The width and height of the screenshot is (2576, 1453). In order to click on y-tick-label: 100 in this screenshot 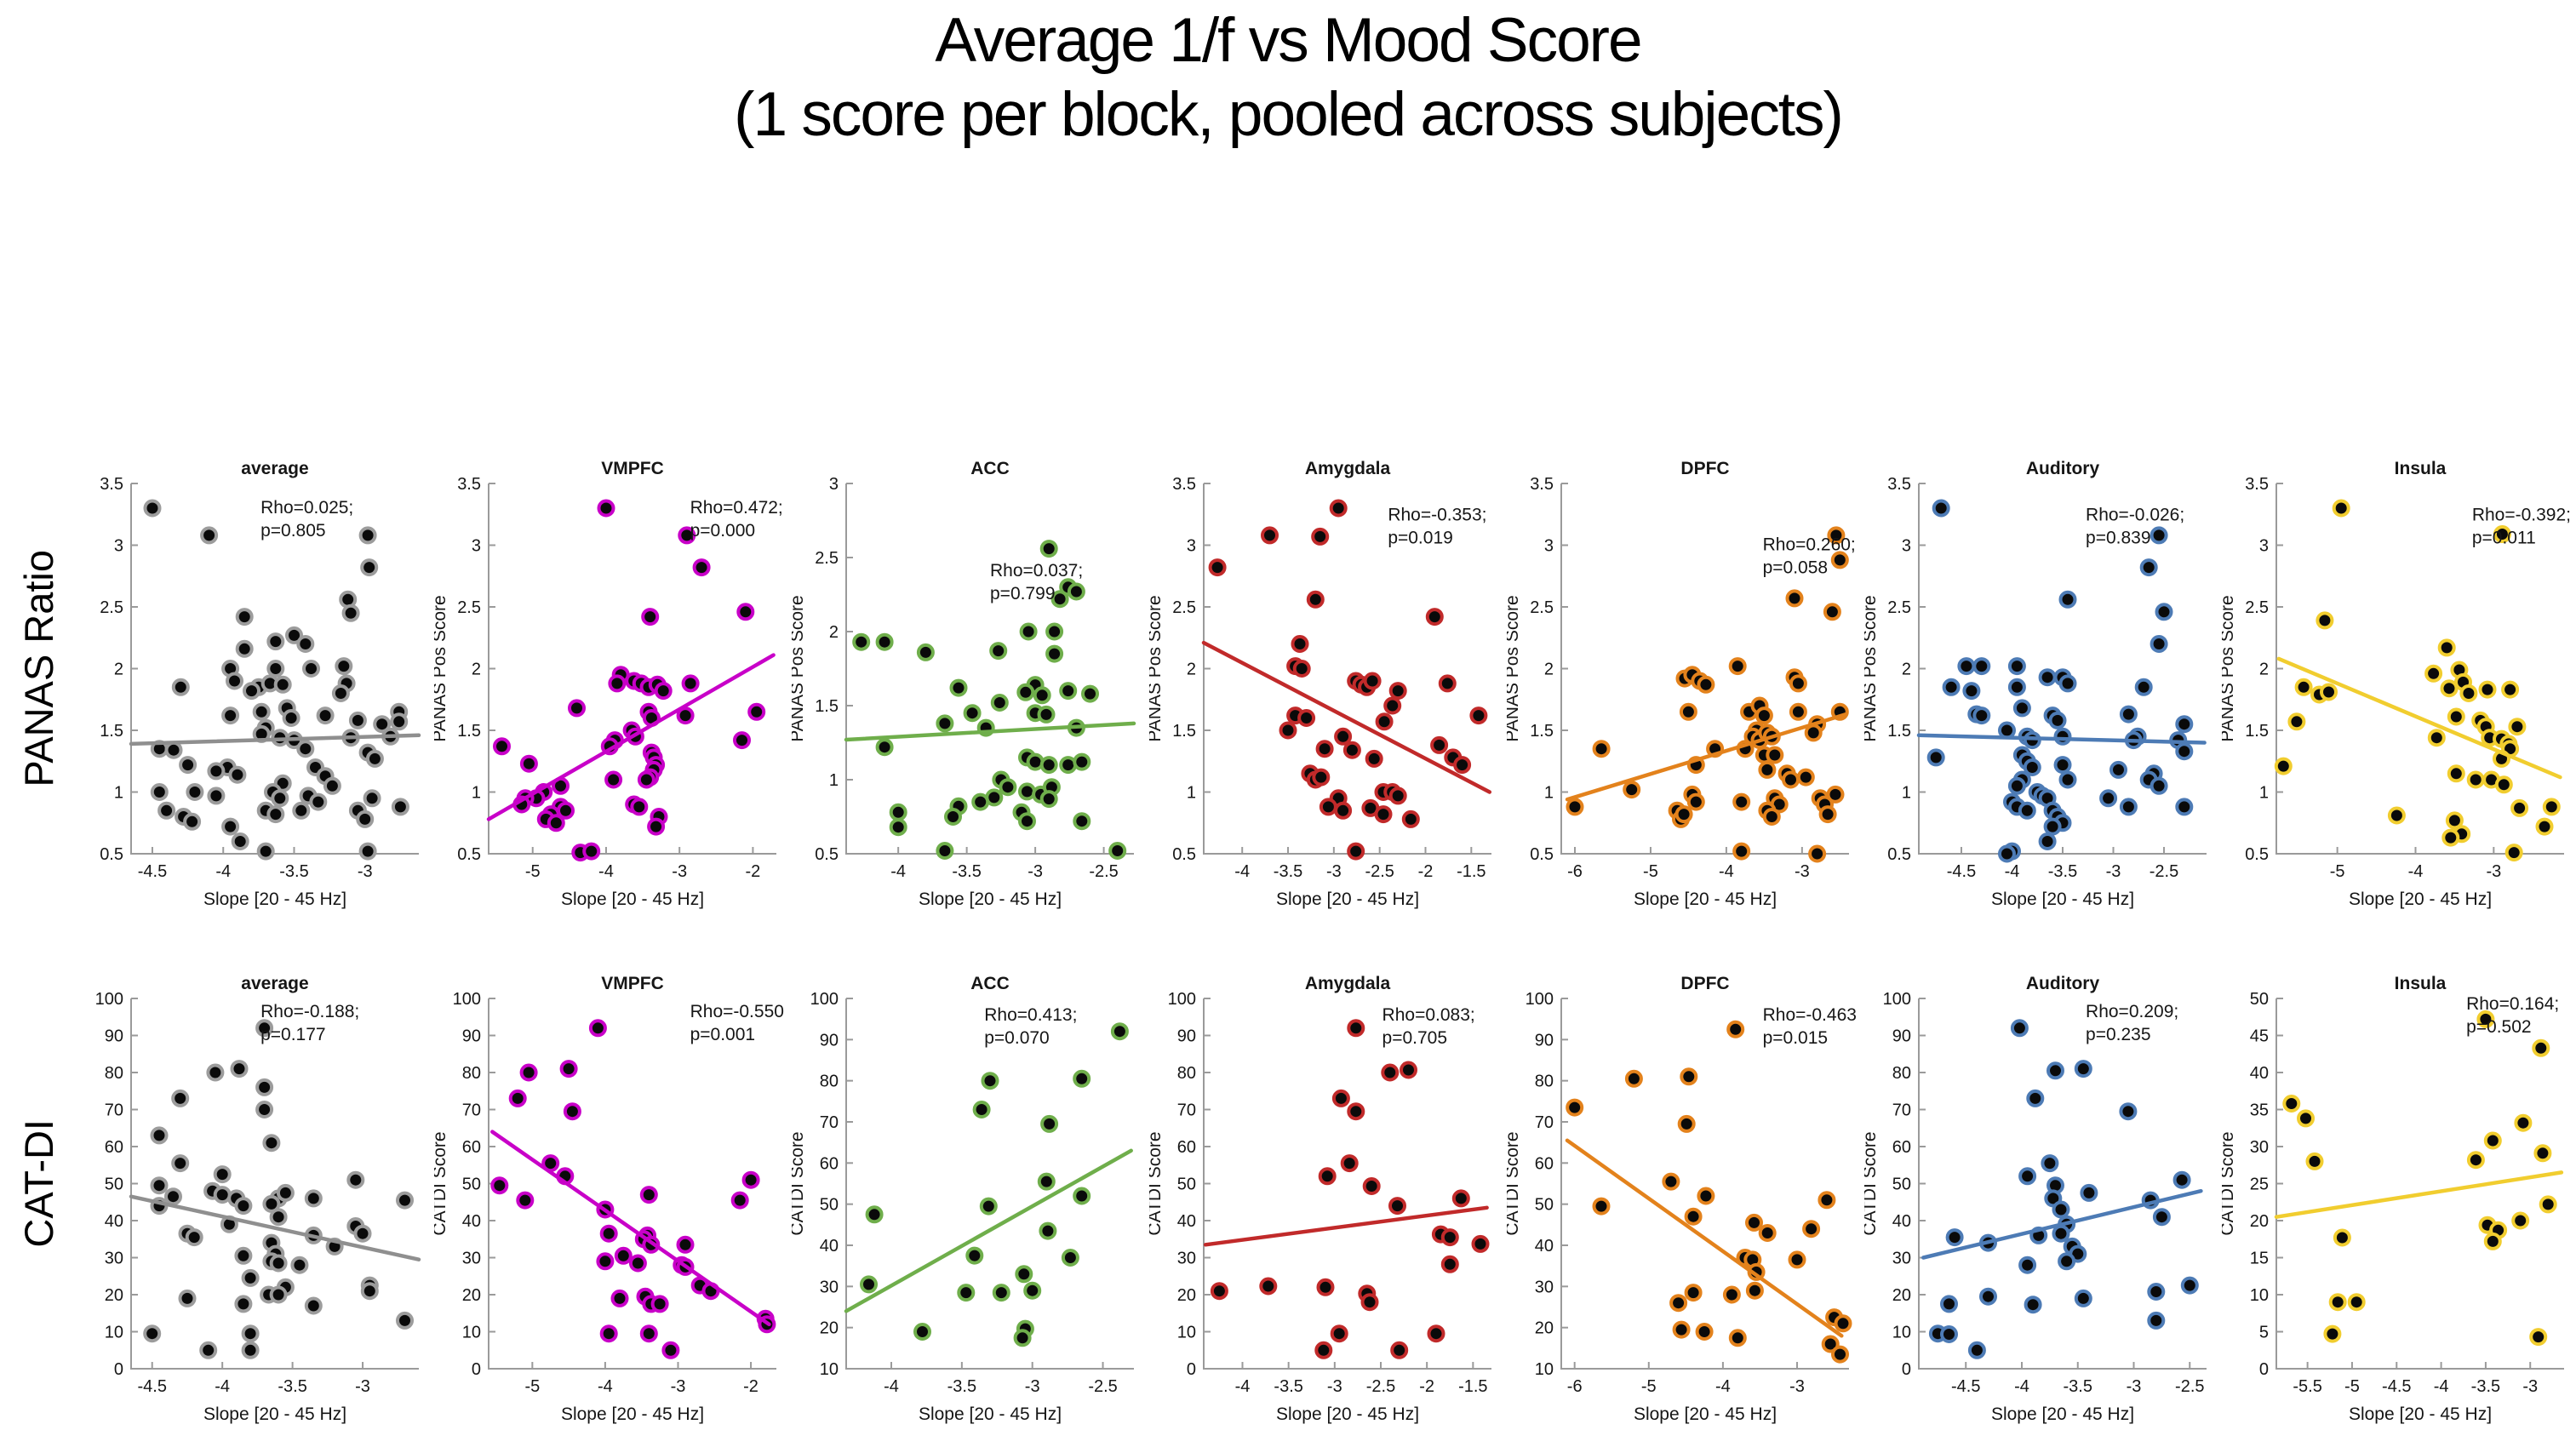, I will do `click(467, 999)`.